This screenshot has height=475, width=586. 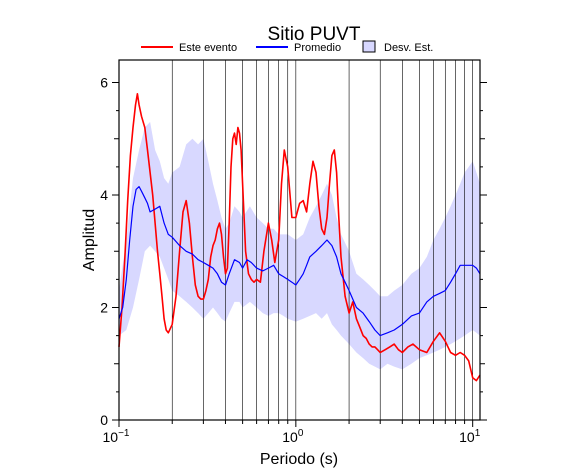 What do you see at coordinates (104, 420) in the screenshot?
I see `y-tick-label: 0` at bounding box center [104, 420].